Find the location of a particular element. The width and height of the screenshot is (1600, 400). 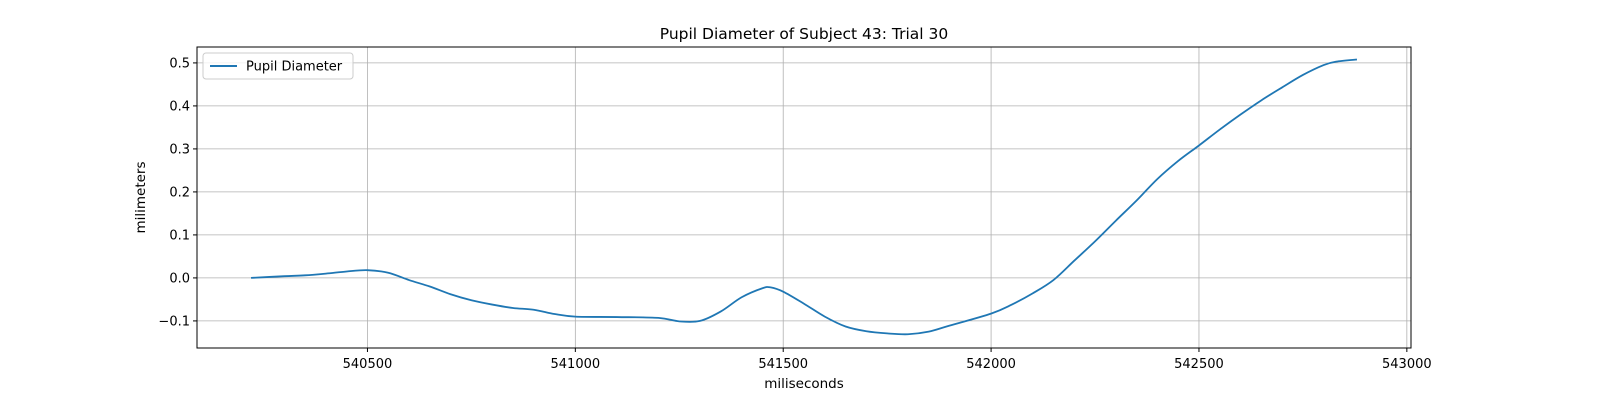

x-tick-label: 541000 is located at coordinates (576, 364).